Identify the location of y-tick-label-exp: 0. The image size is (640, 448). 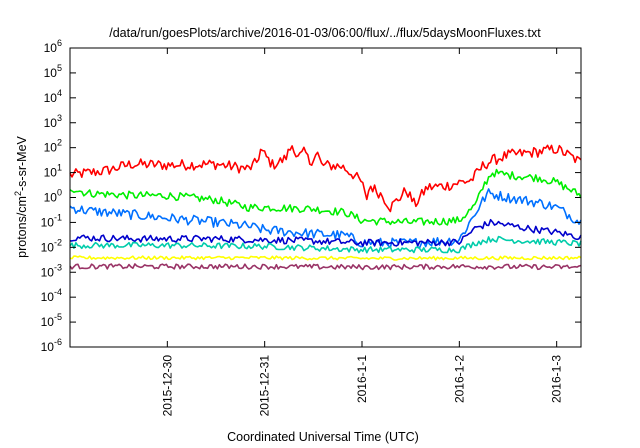
(59, 193).